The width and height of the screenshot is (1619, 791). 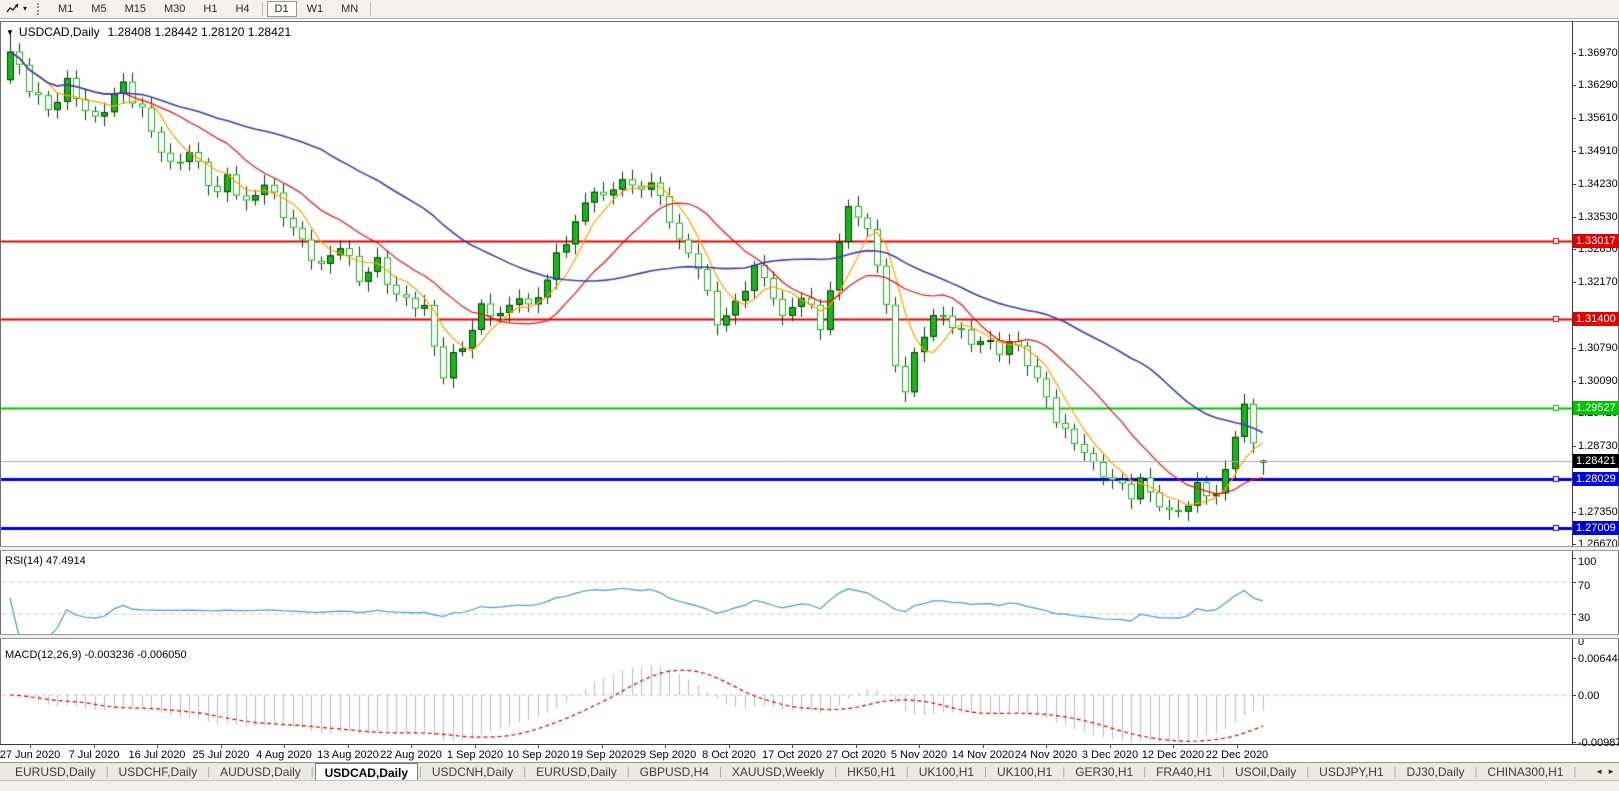 I want to click on chart-tab-usdcad-daily: USDCAD,Daily, so click(x=366, y=772).